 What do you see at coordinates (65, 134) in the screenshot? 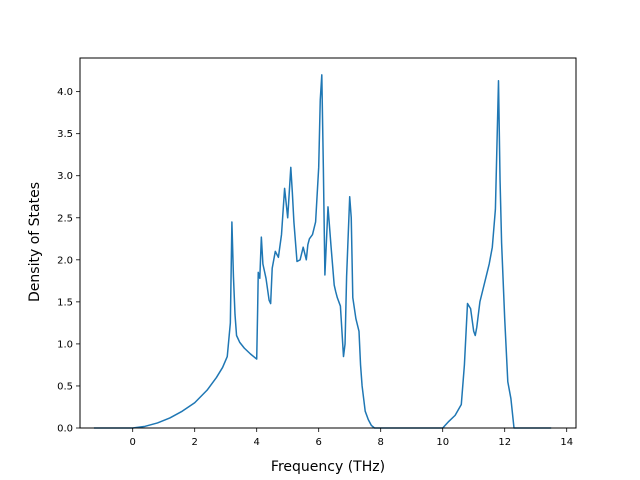
I see `y-tick-label: 3.5` at bounding box center [65, 134].